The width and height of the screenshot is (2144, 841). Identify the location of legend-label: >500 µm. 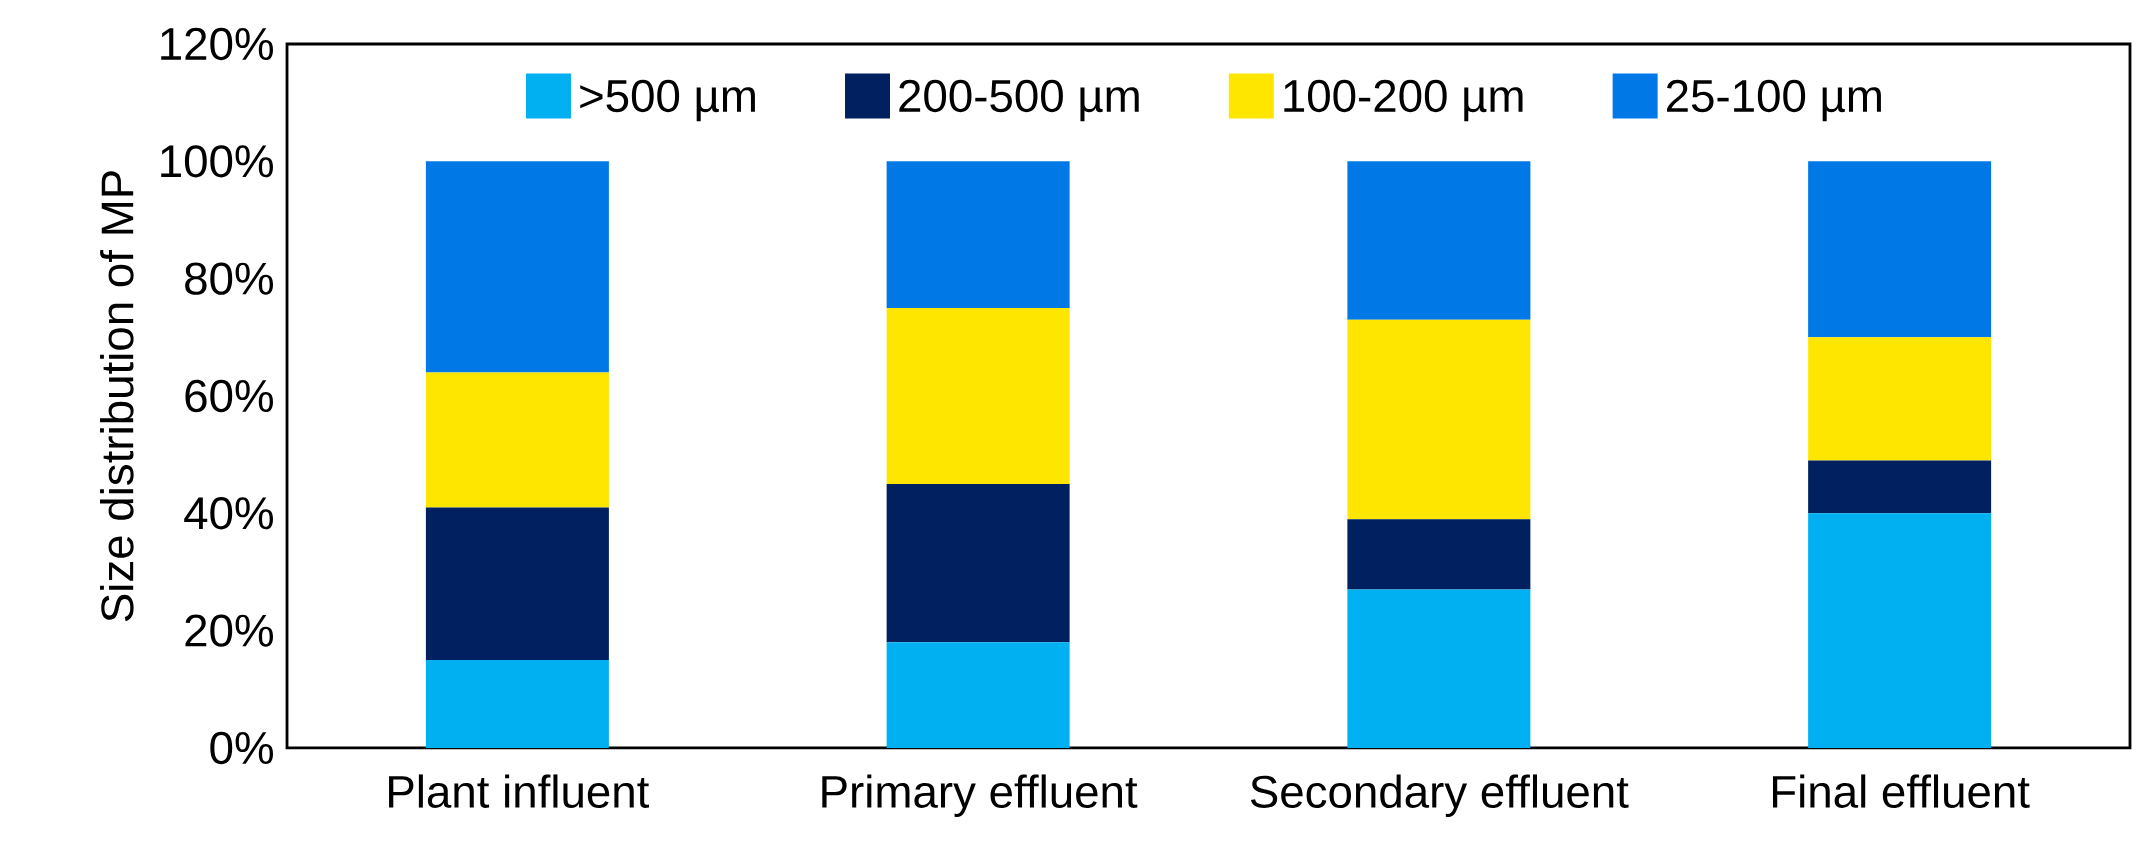
(667, 100).